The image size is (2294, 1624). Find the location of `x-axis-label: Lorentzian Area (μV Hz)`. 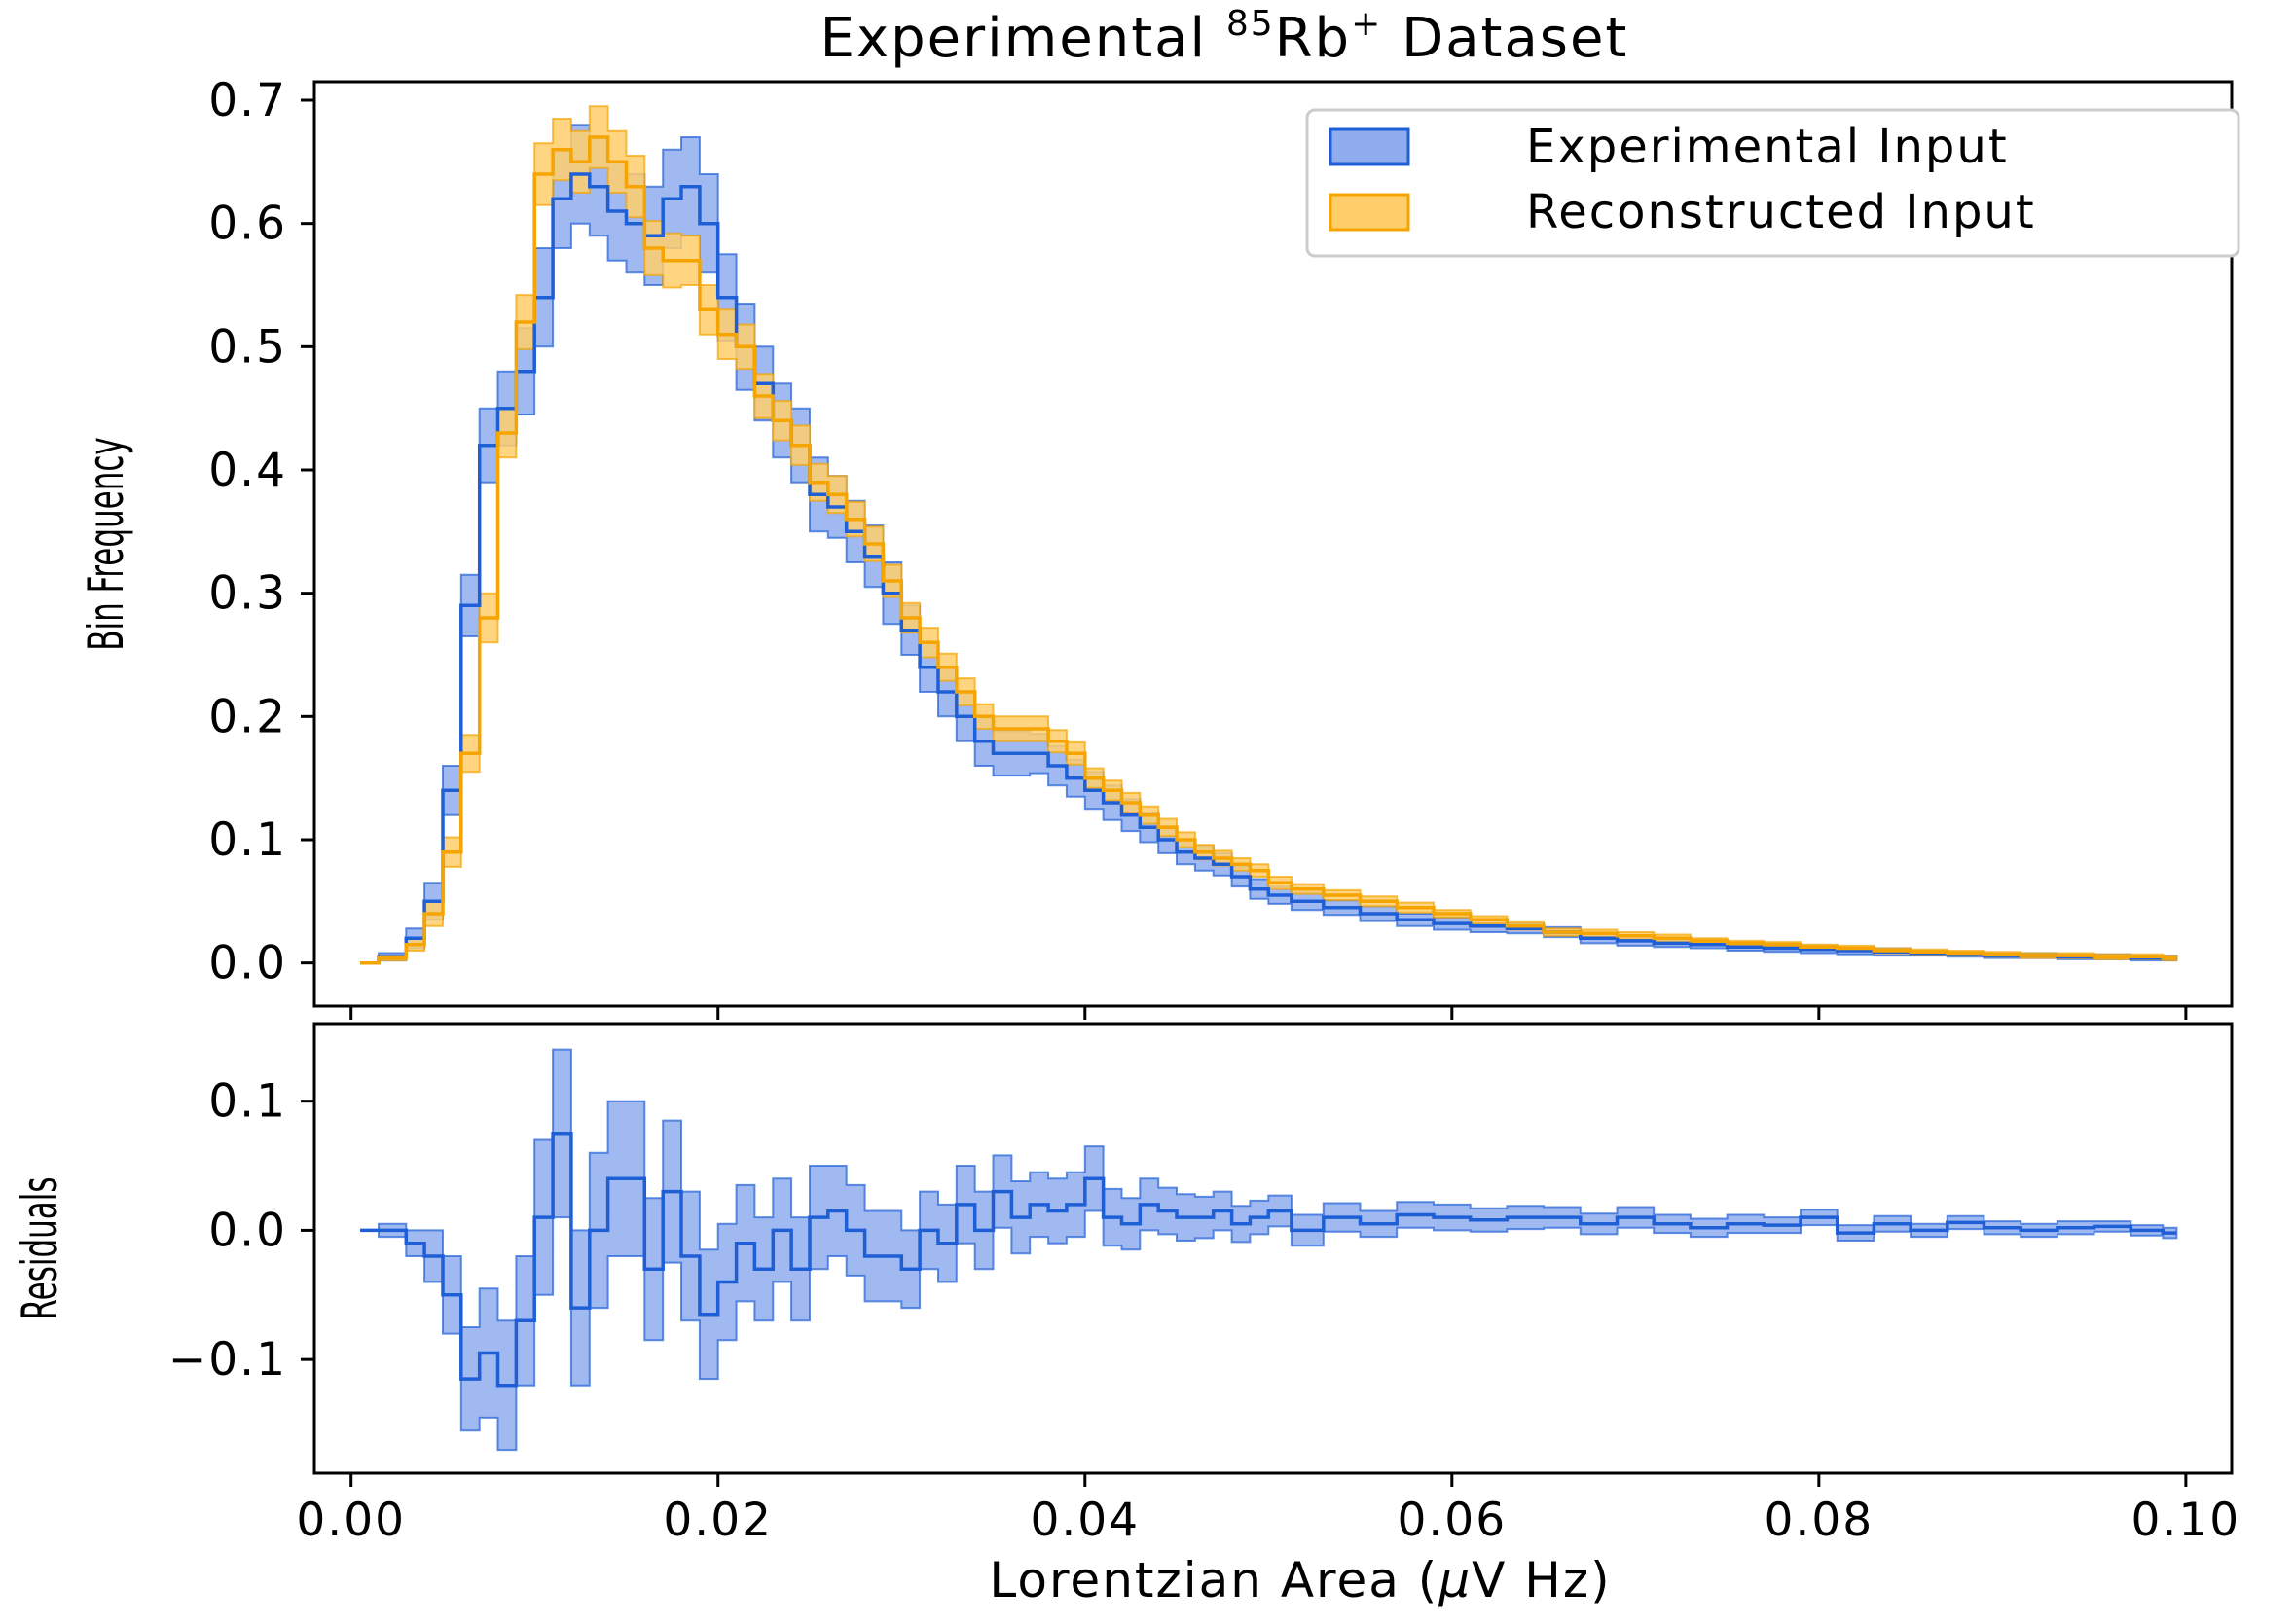

x-axis-label: Lorentzian Area (μV Hz) is located at coordinates (1300, 1580).